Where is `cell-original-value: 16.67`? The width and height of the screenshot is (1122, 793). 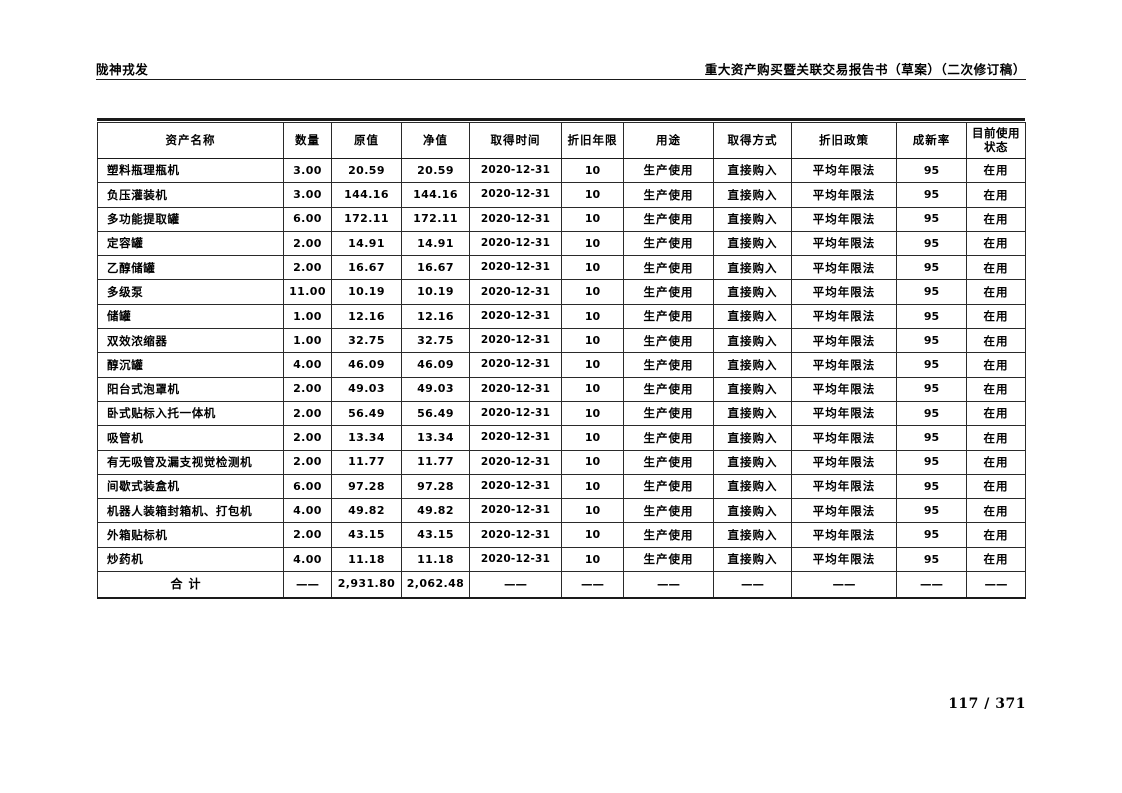 cell-original-value: 16.67 is located at coordinates (366, 268).